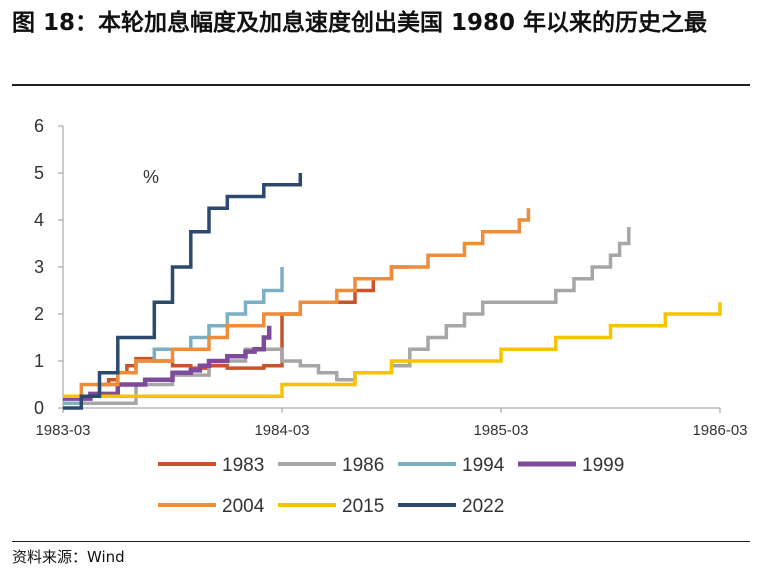  What do you see at coordinates (236, 333) in the screenshot?
I see `series-line-1983` at bounding box center [236, 333].